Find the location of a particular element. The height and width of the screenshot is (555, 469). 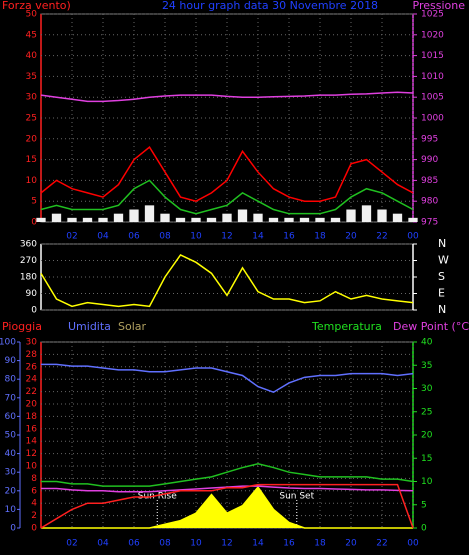

y2-tick-label: 1015 is located at coordinates (432, 56).